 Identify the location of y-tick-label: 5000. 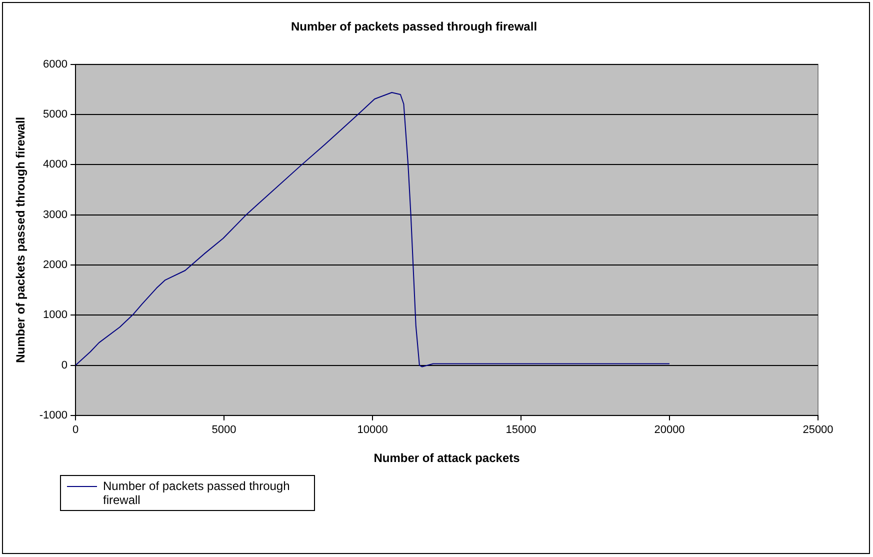
(55, 114).